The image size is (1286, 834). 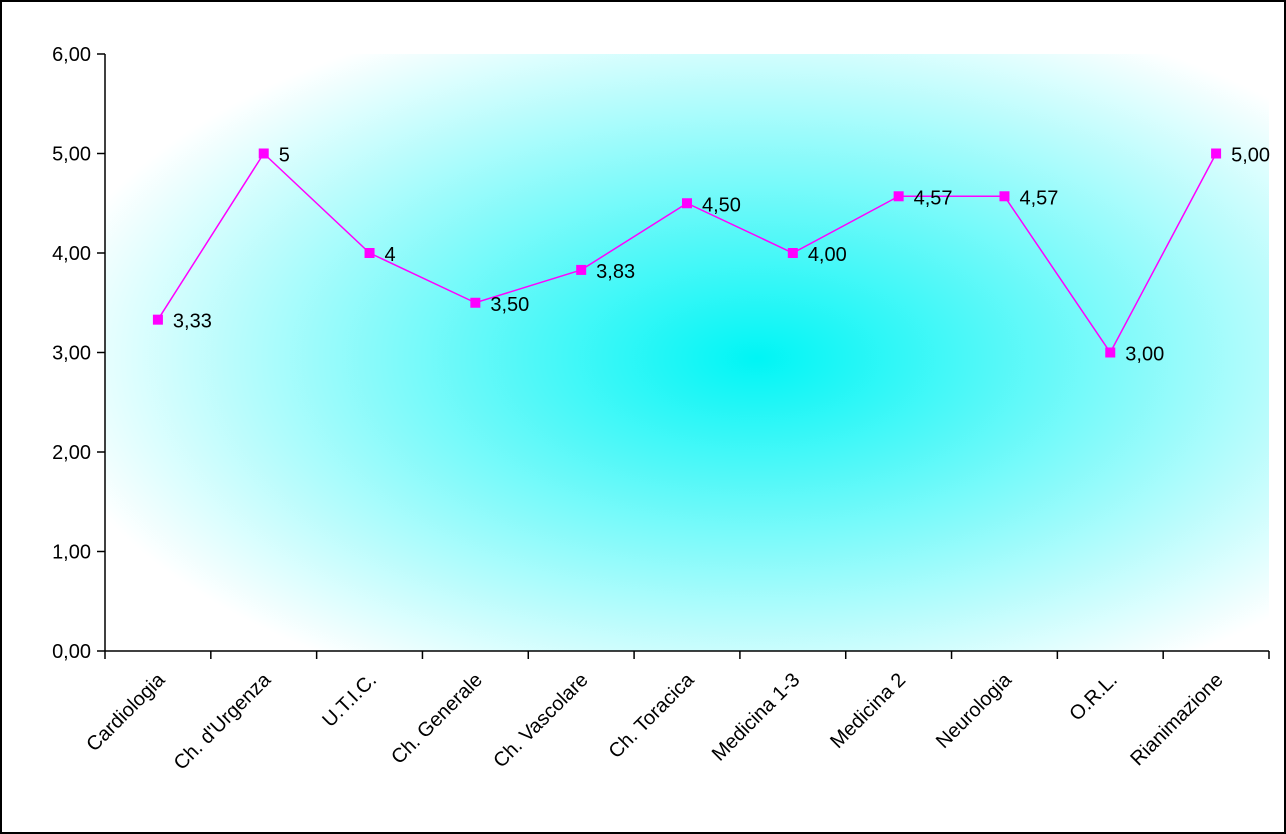 I want to click on x-category-label: Medicina 1-3, so click(x=756, y=717).